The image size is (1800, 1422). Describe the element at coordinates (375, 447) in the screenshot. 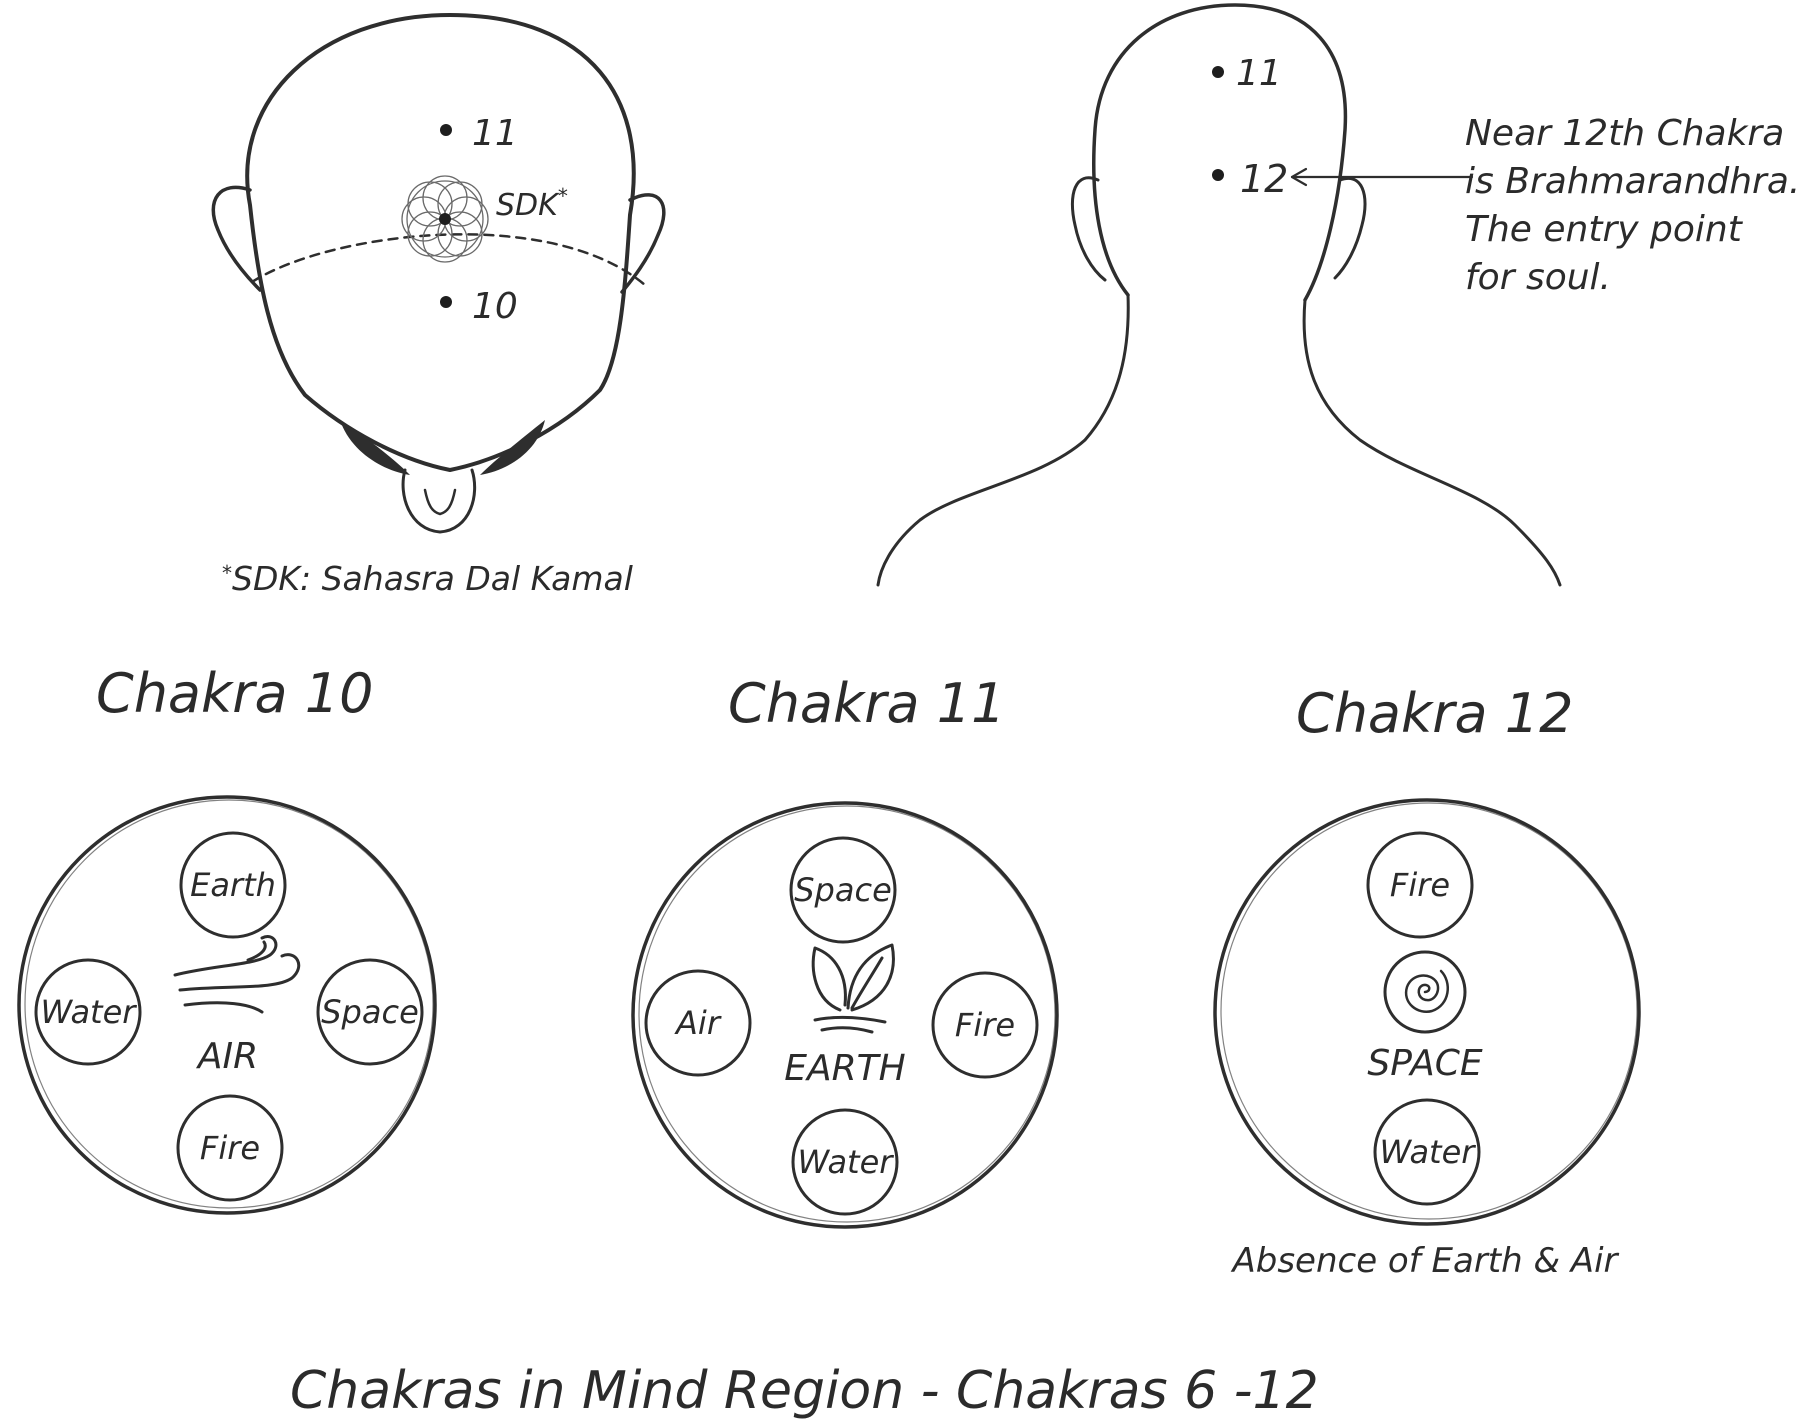

I see `left-brow` at that location.